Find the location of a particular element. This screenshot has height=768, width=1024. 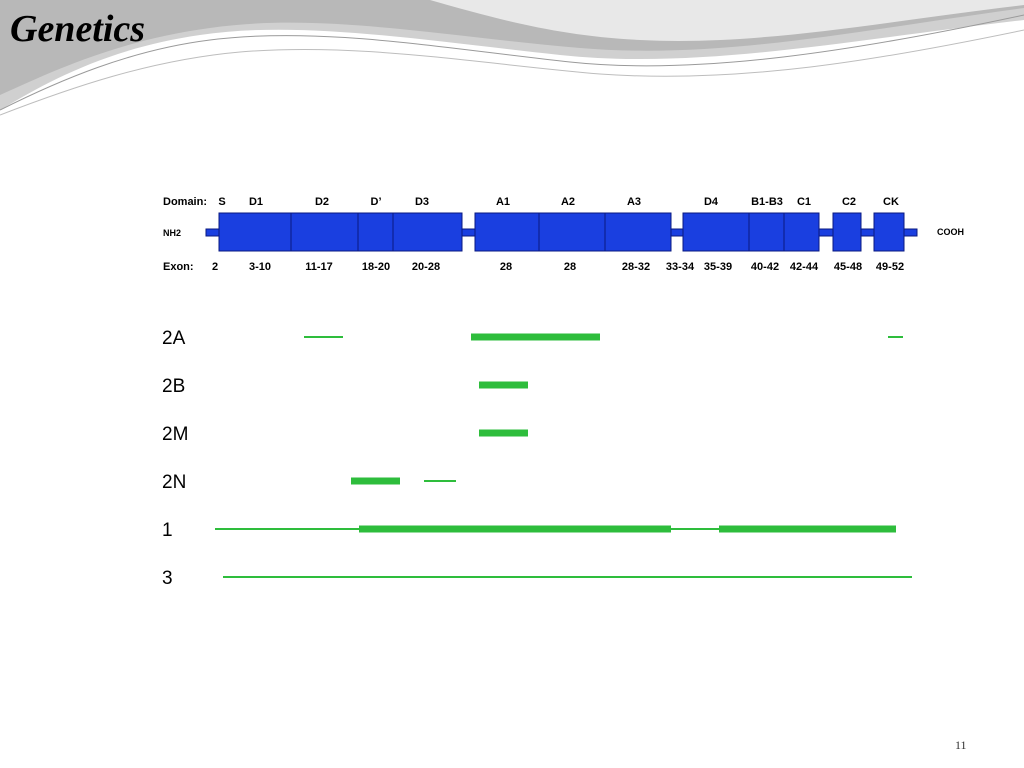

domain-label: C1 is located at coordinates (804, 202).